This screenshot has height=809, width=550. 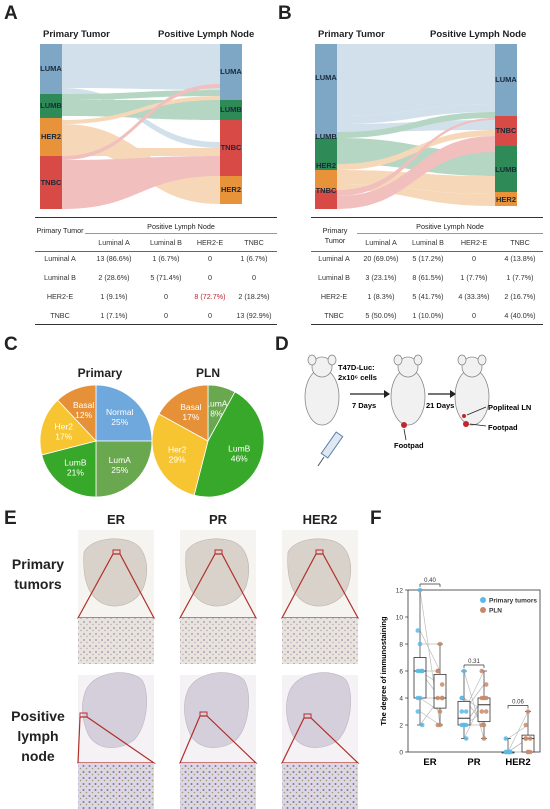 What do you see at coordinates (11, 344) in the screenshot?
I see `panel-label-c: C` at bounding box center [11, 344].